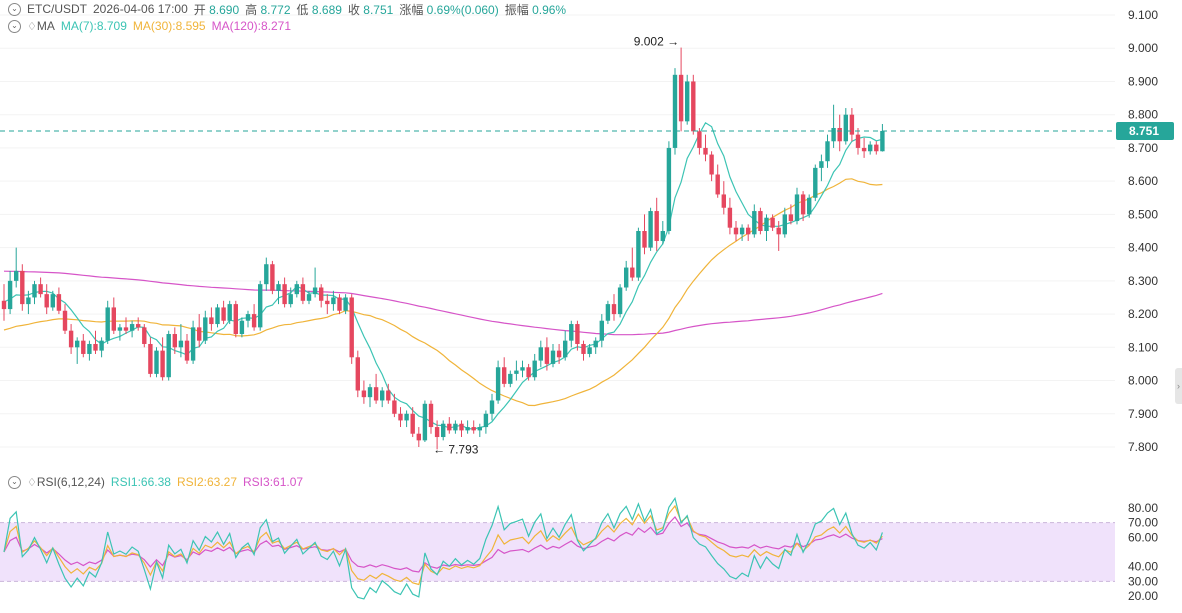 This screenshot has height=613, width=1182. What do you see at coordinates (1143, 115) in the screenshot?
I see `price-tick-label: 8.800` at bounding box center [1143, 115].